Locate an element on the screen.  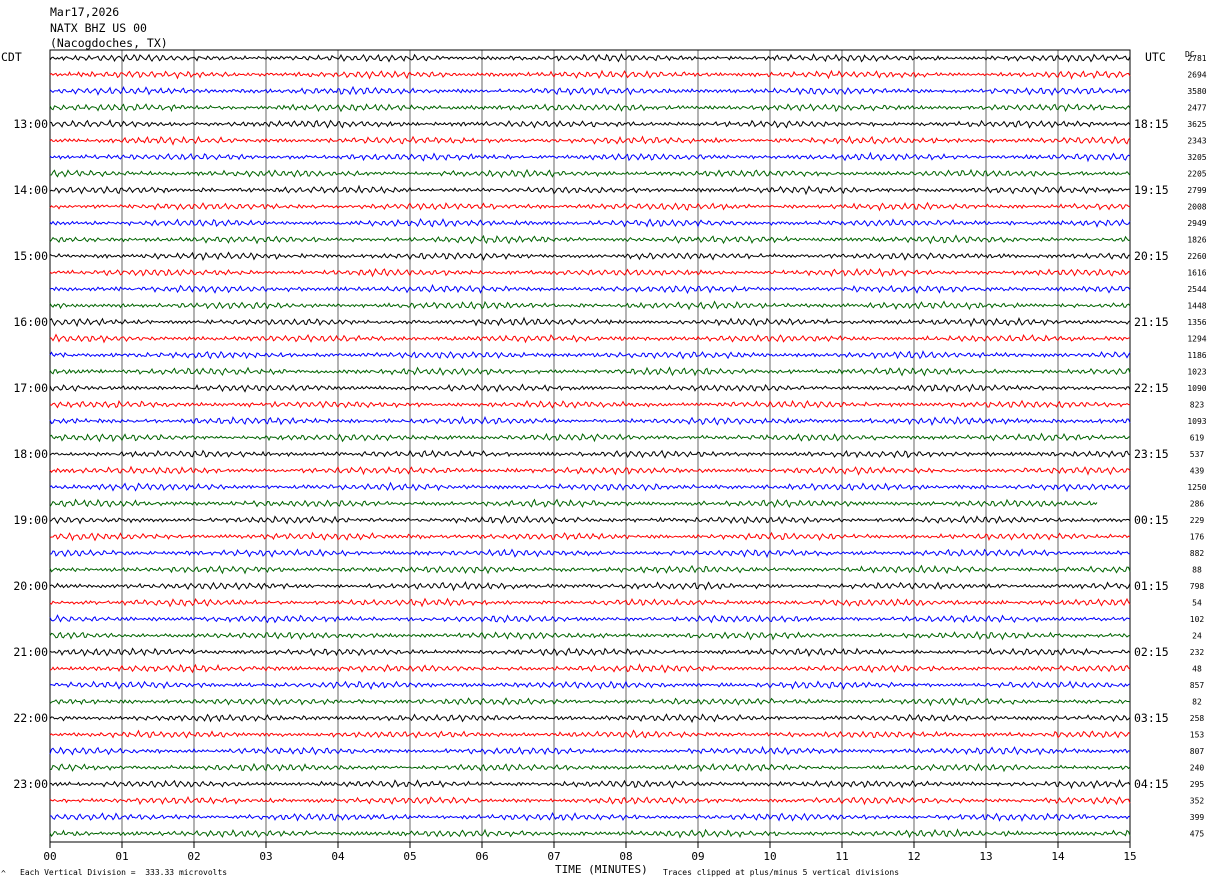
dc-offset-label: 1023 is located at coordinates (1196, 372).